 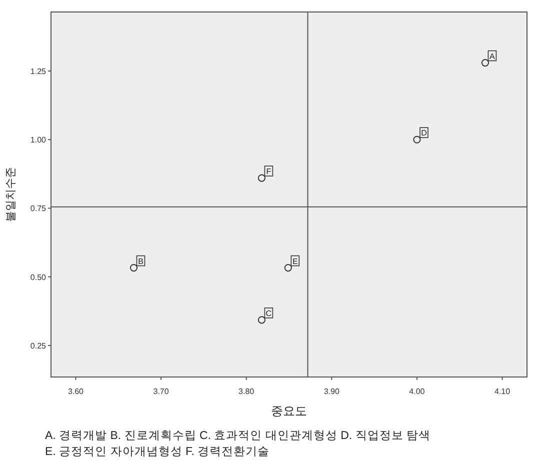 I want to click on annotation: A, so click(x=493, y=56).